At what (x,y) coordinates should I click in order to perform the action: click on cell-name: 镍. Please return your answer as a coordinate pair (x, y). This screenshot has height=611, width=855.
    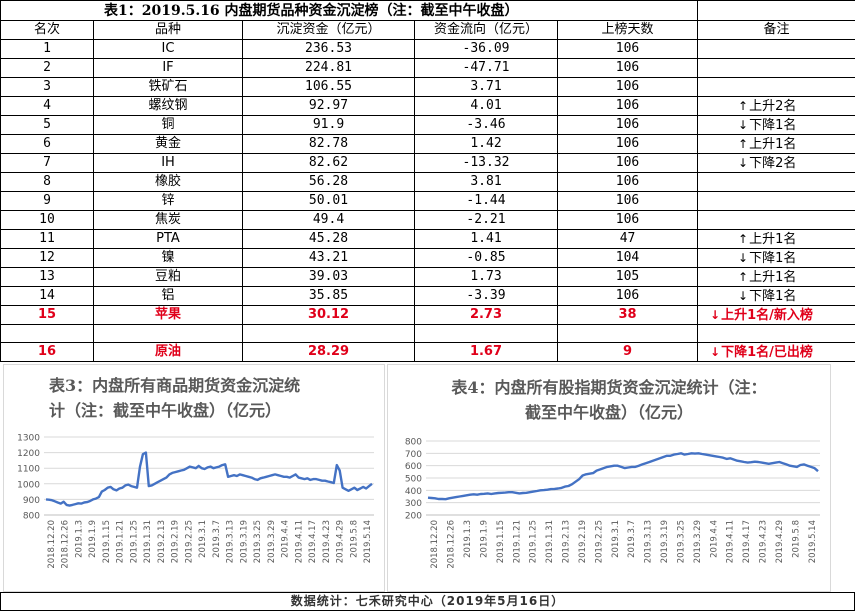
    Looking at the image, I should click on (168, 258).